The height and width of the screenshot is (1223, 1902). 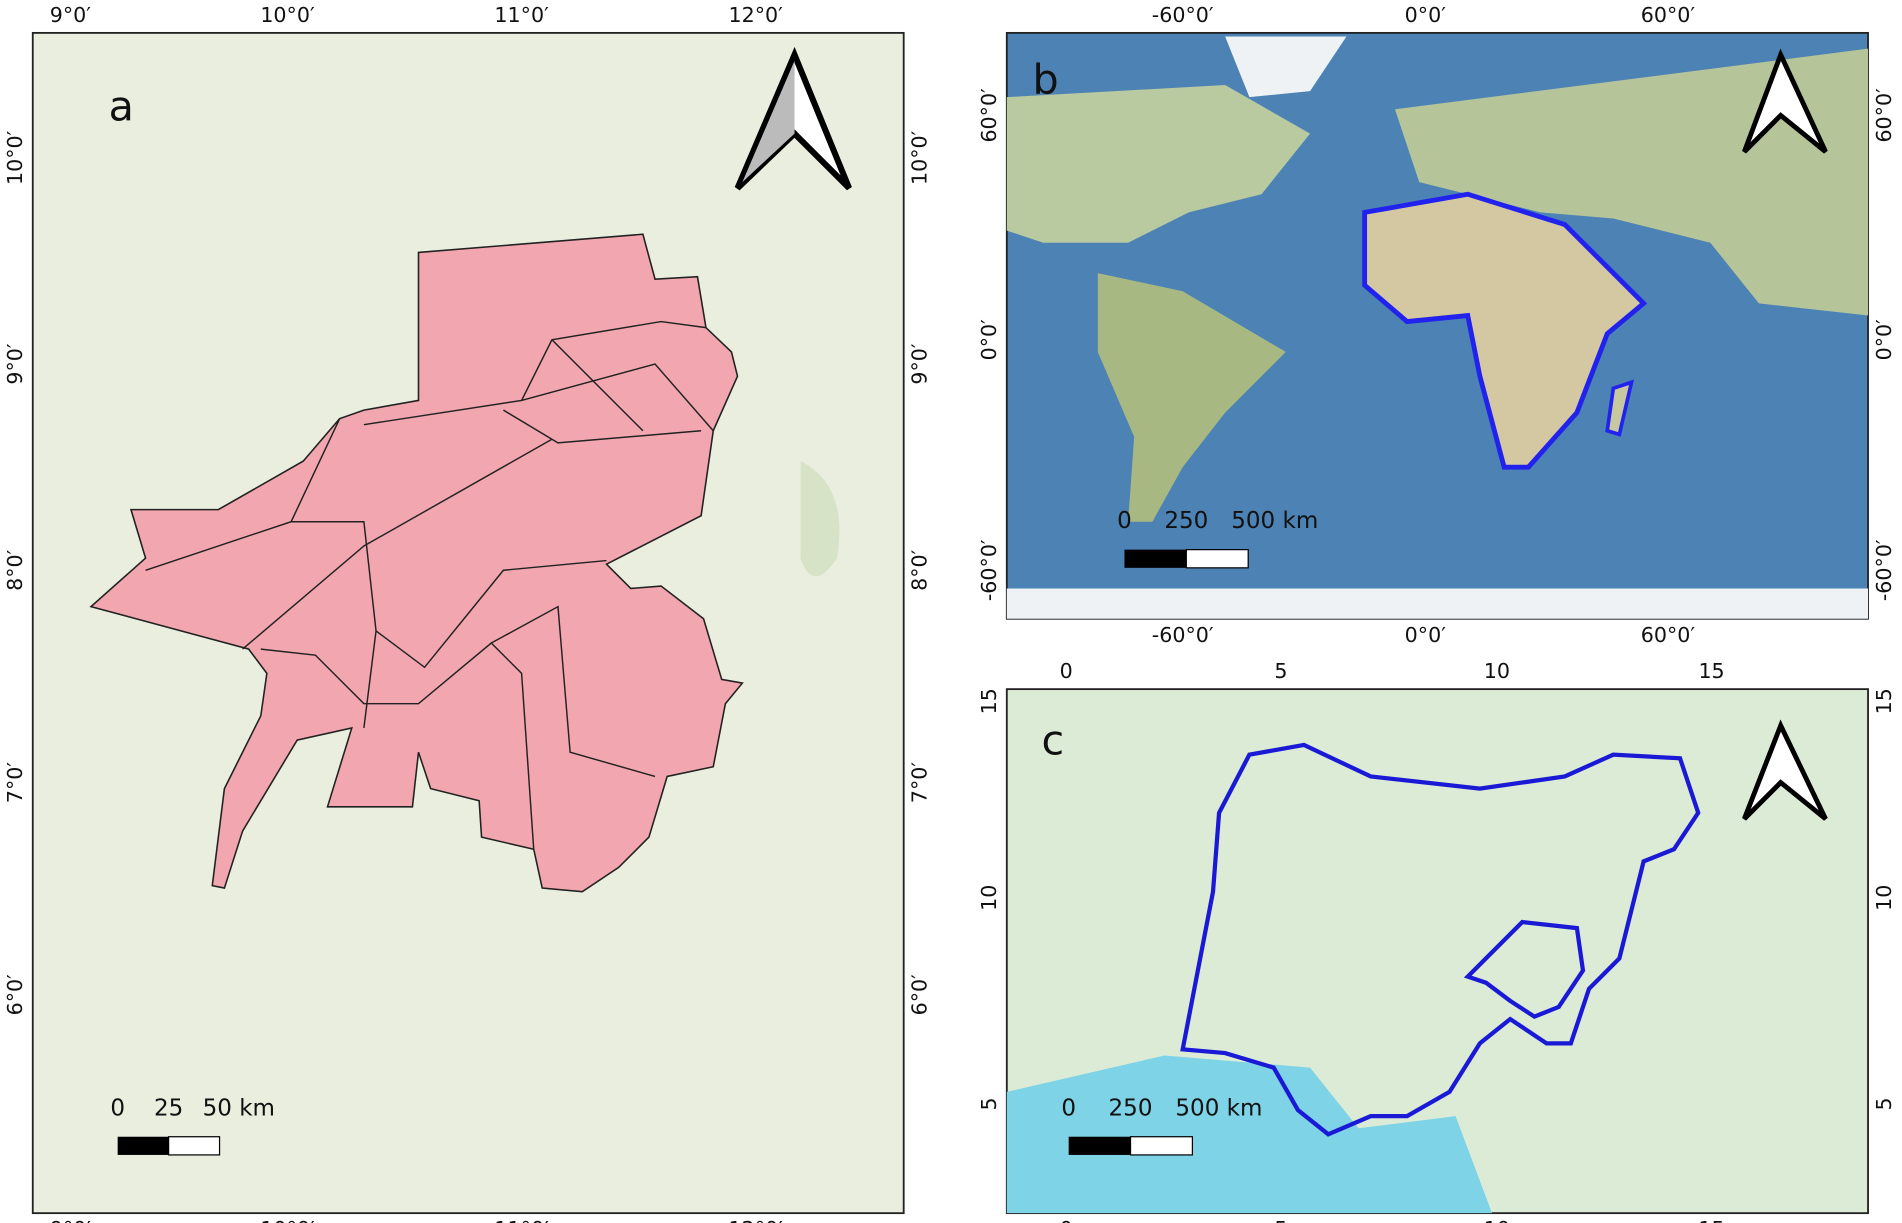 I want to click on africa, so click(x=1505, y=330).